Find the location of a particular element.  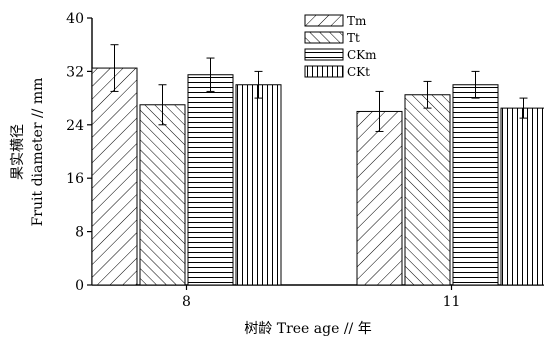

x-tick-label: 8 is located at coordinates (186, 302).